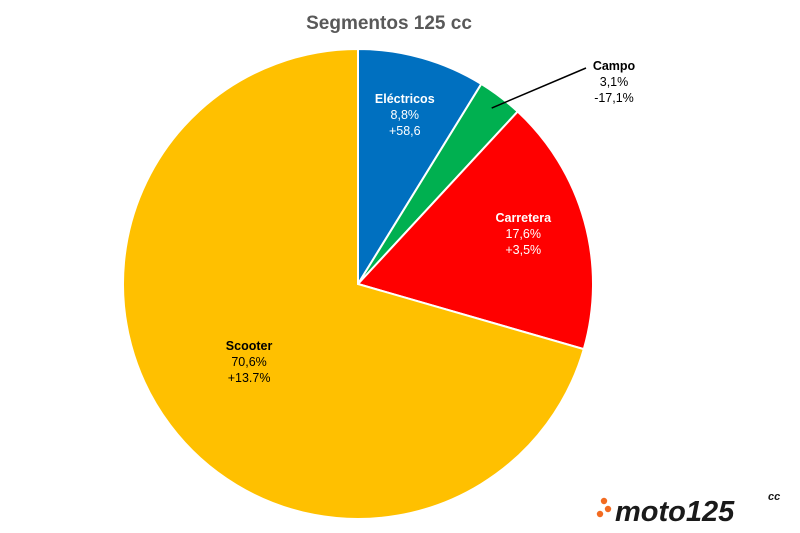  What do you see at coordinates (248, 362) in the screenshot?
I see `slice-label-scooter-percent: 70,6%` at bounding box center [248, 362].